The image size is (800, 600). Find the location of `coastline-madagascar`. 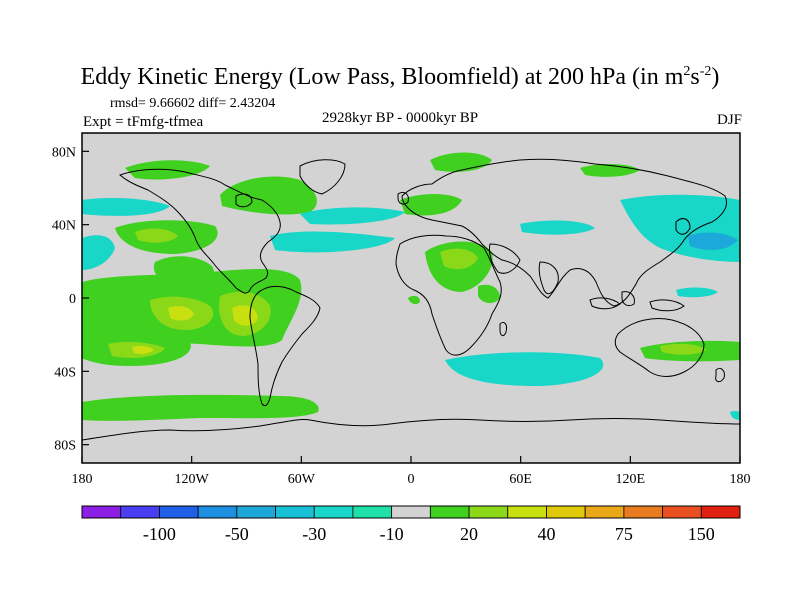

coastline-madagascar is located at coordinates (503, 329).